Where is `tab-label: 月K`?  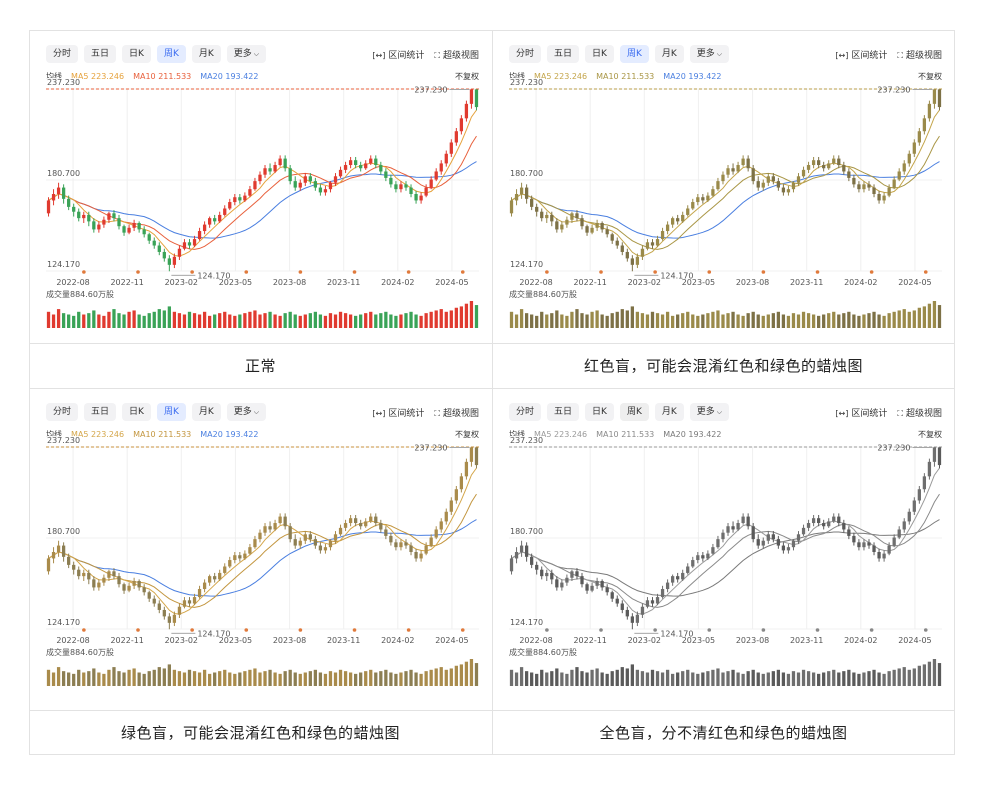 tab-label: 月K is located at coordinates (206, 54).